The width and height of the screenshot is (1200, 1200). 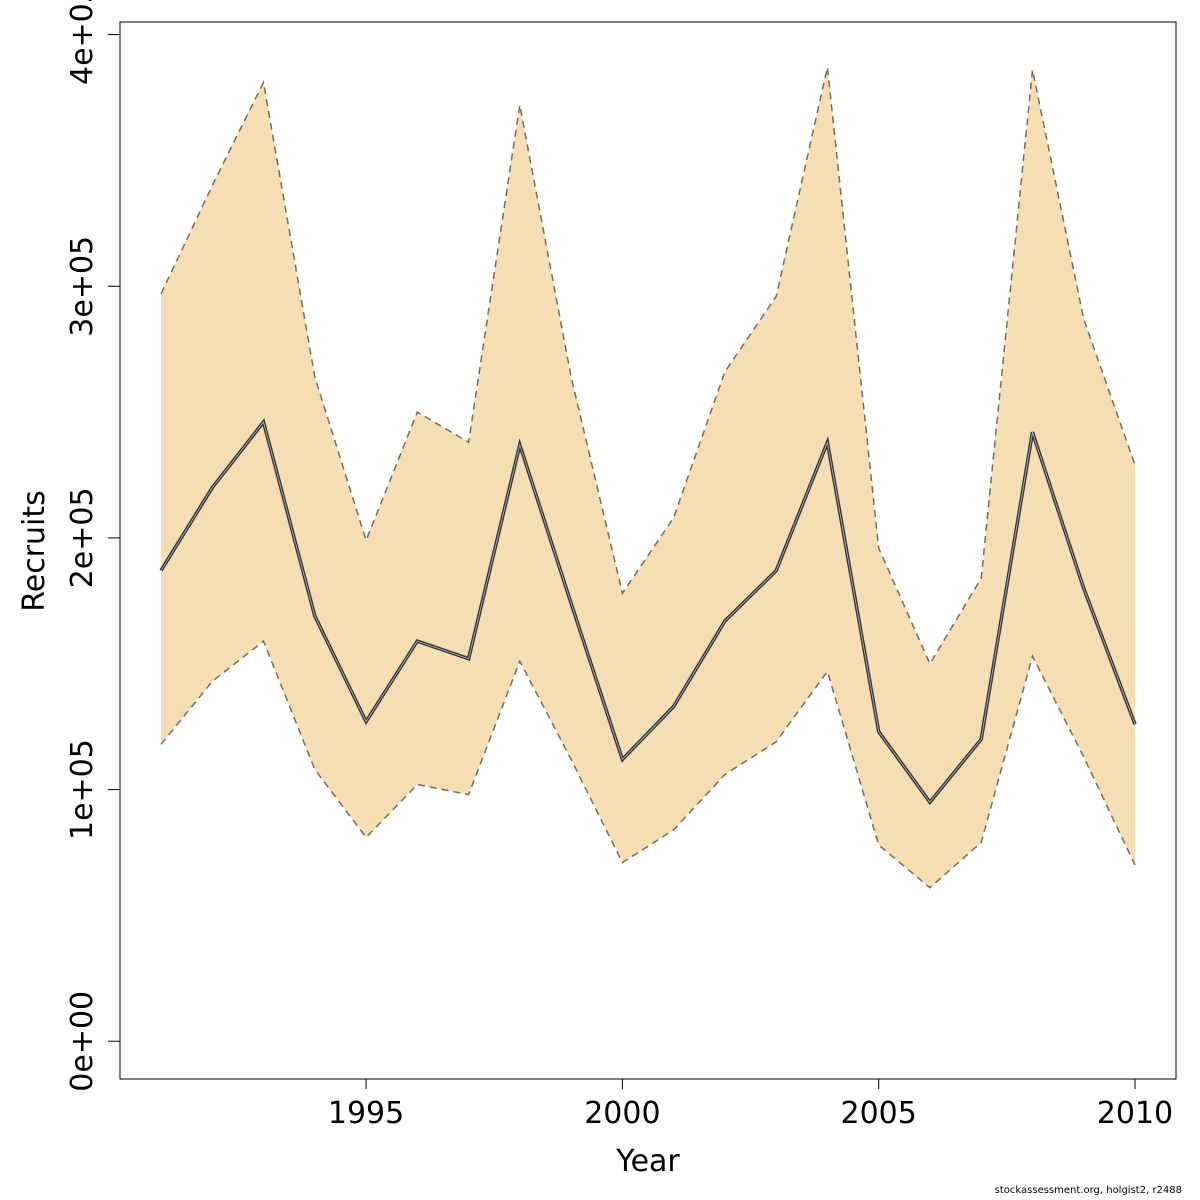 What do you see at coordinates (1135, 1113) in the screenshot?
I see `x-tick-label: 2010` at bounding box center [1135, 1113].